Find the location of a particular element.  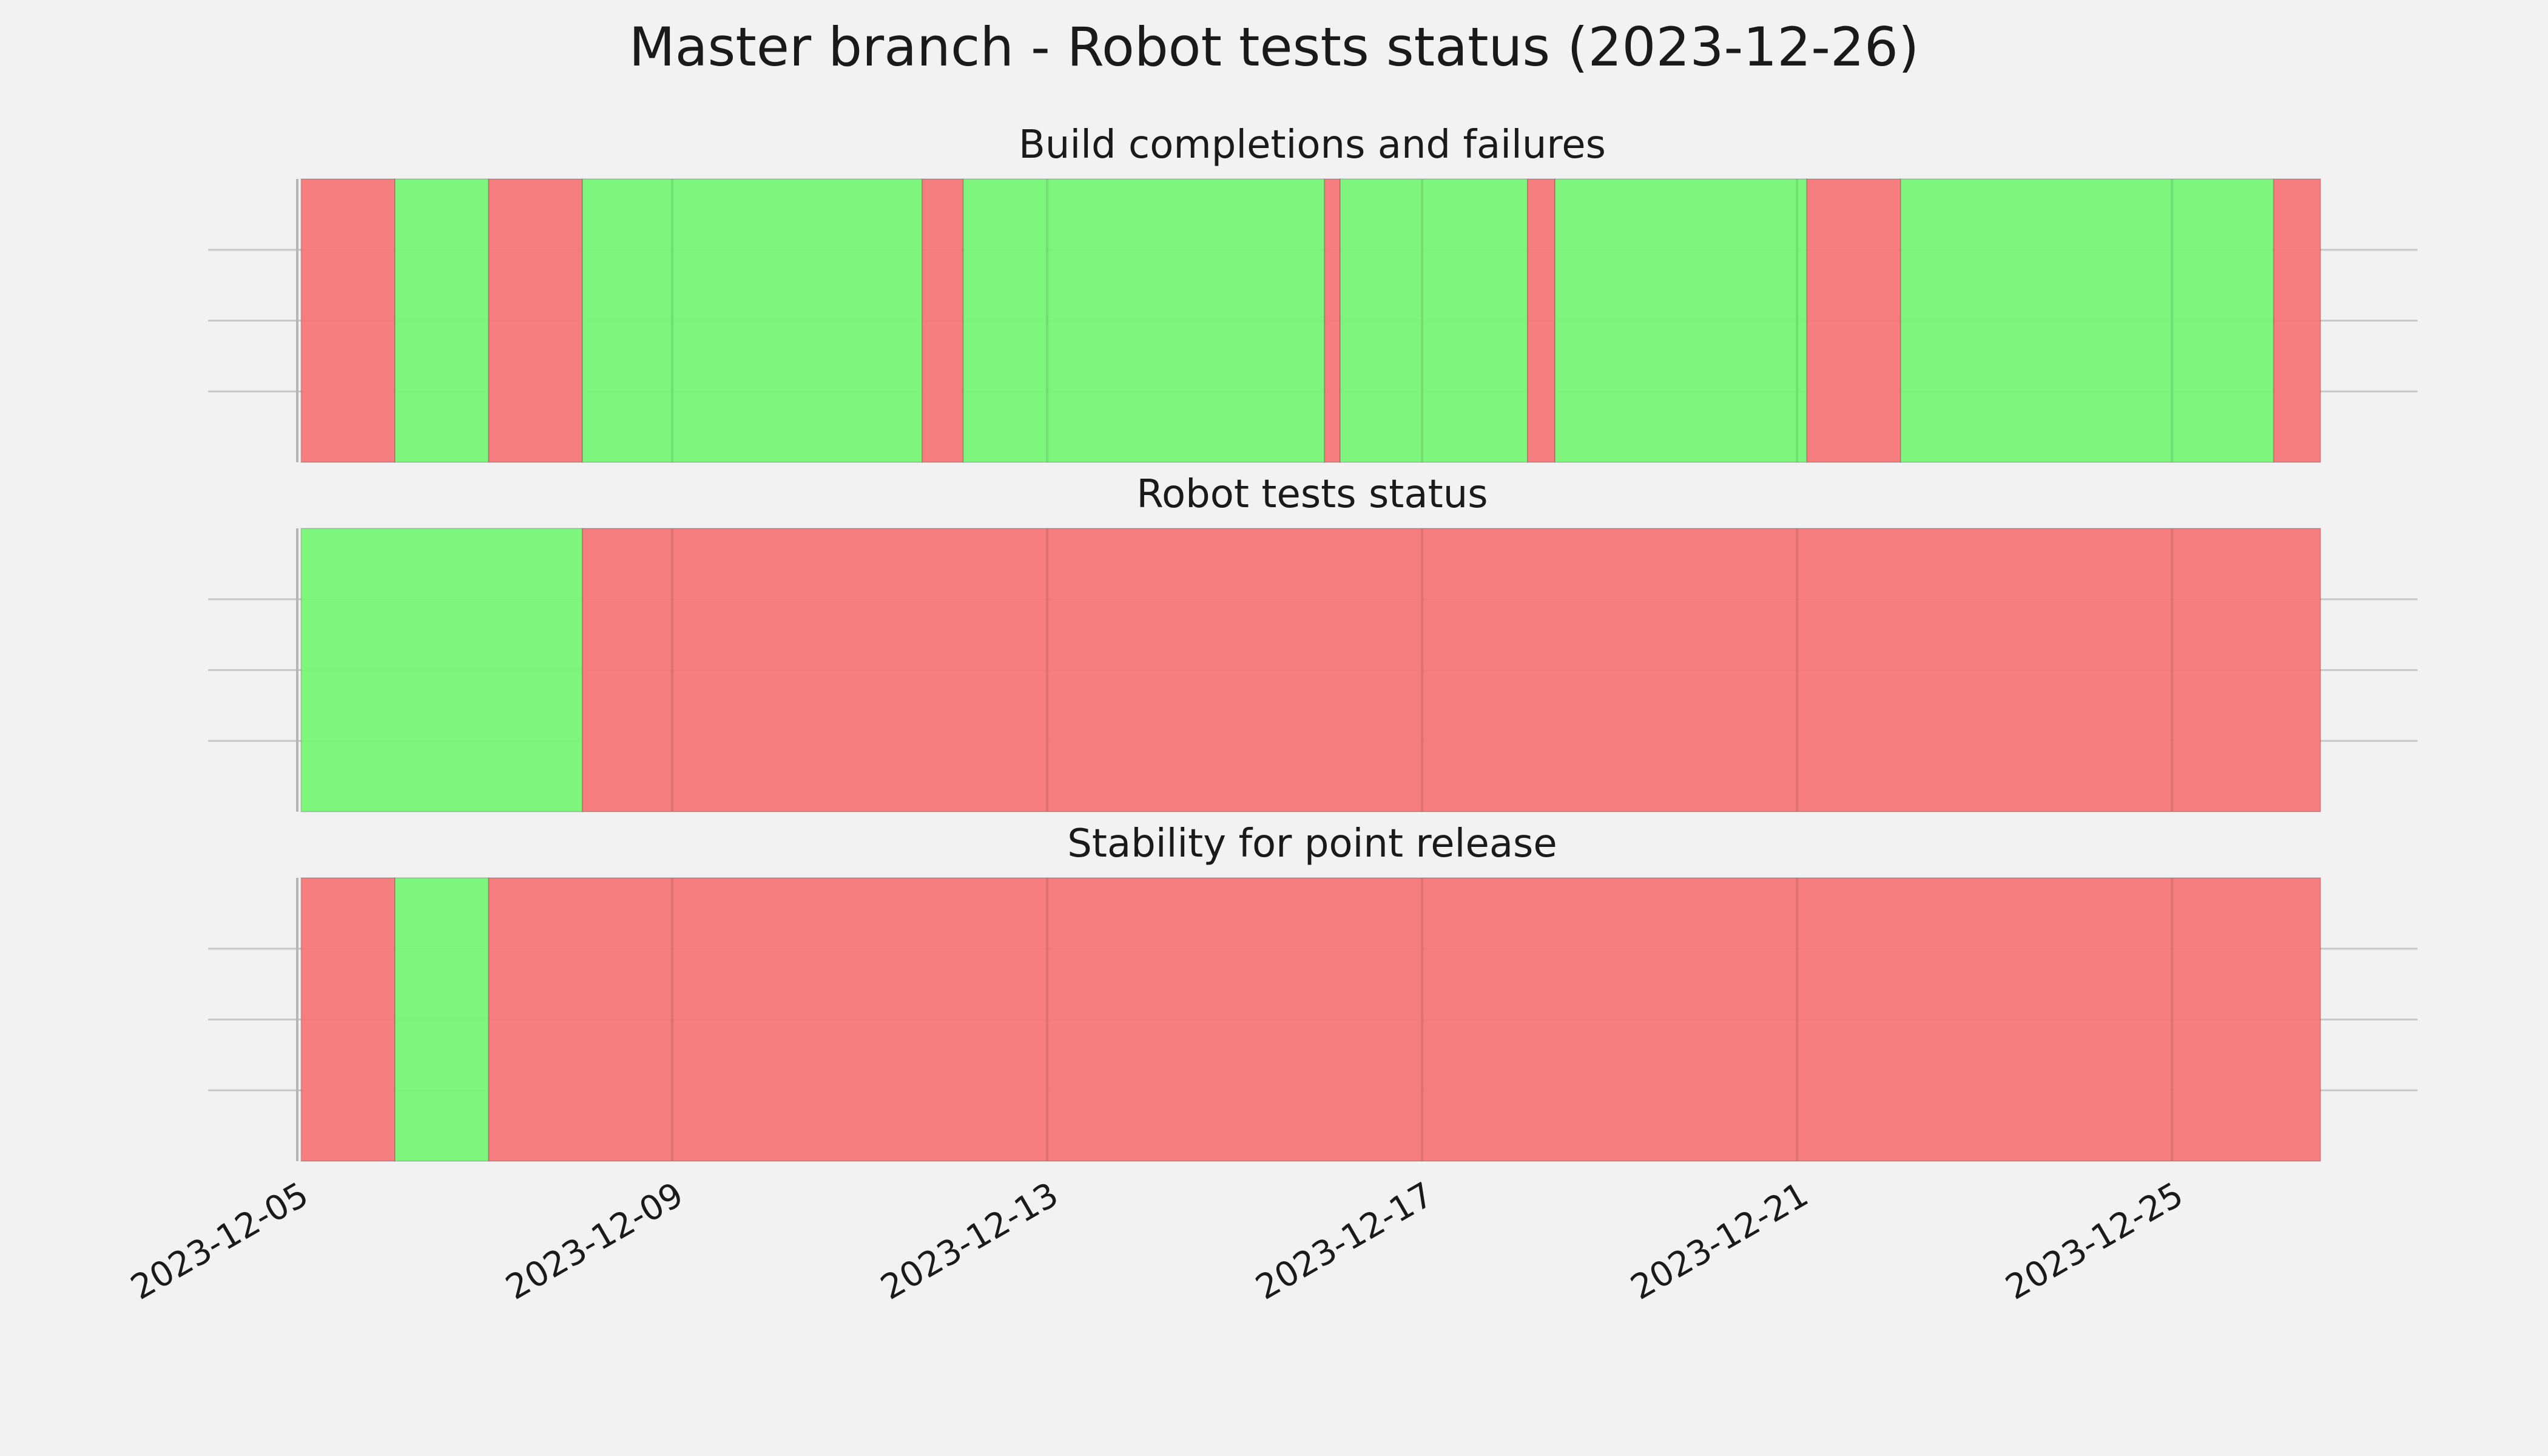

x-tick-label: 2023-12-21 is located at coordinates (1719, 1241).